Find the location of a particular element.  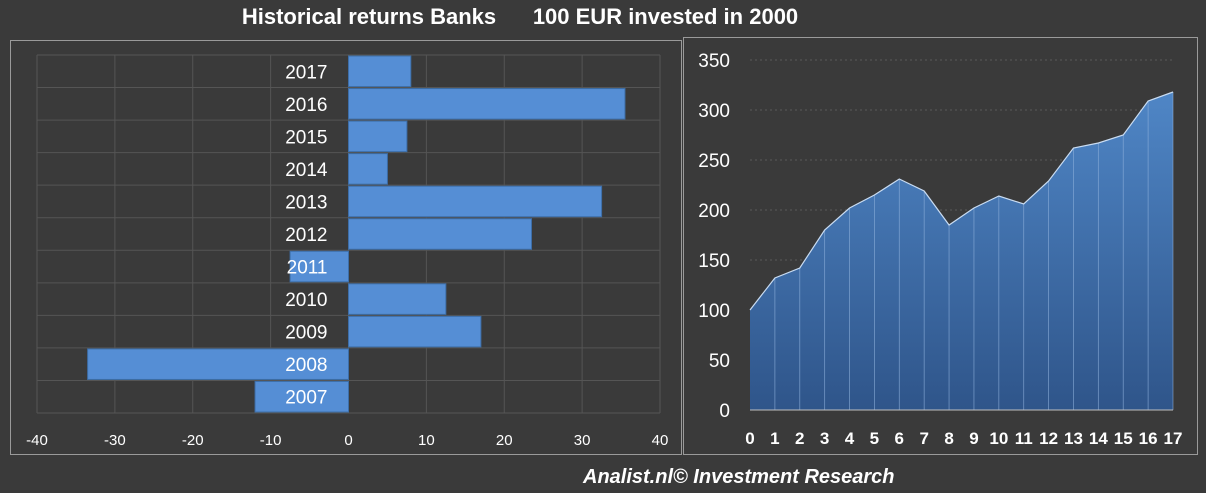

category-label: 2017 is located at coordinates (306, 72).